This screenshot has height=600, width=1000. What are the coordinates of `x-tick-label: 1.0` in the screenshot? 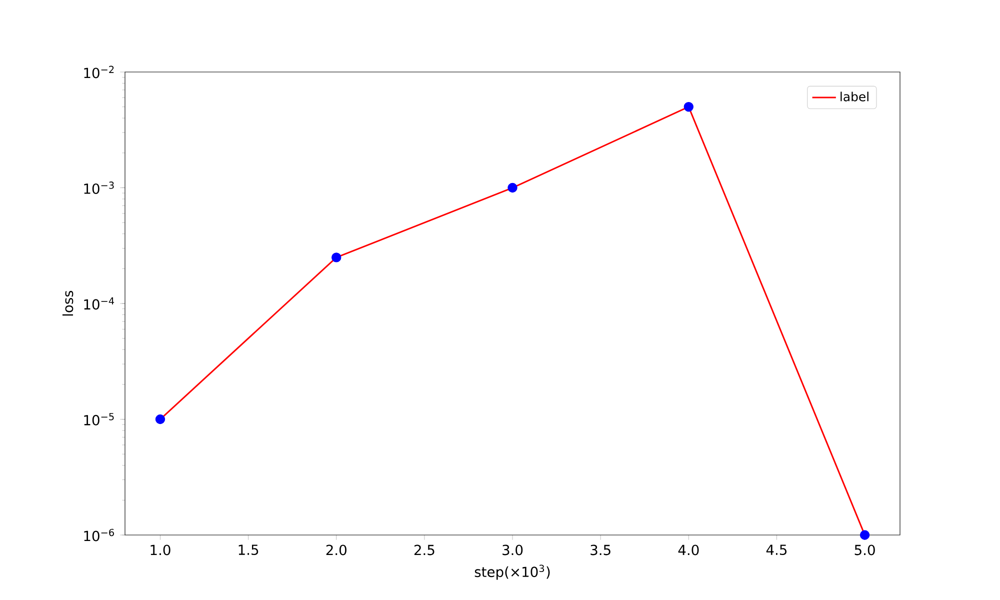 It's located at (160, 550).